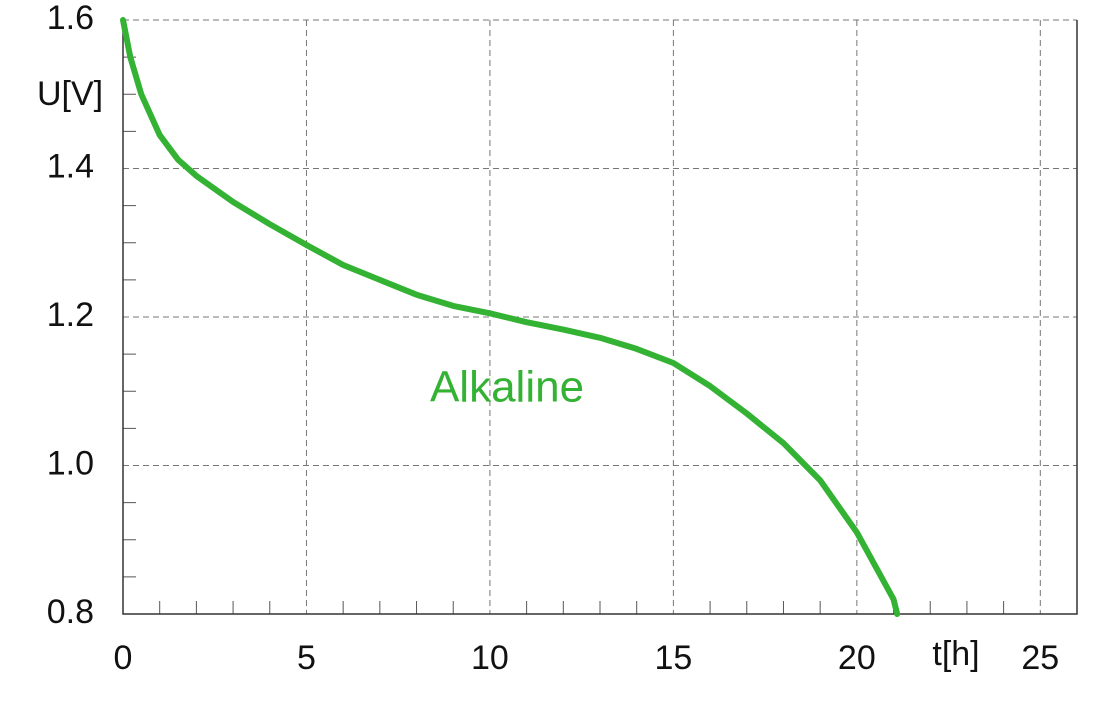 The width and height of the screenshot is (1100, 703). Describe the element at coordinates (673, 658) in the screenshot. I see `x-tick-label: 15` at that location.